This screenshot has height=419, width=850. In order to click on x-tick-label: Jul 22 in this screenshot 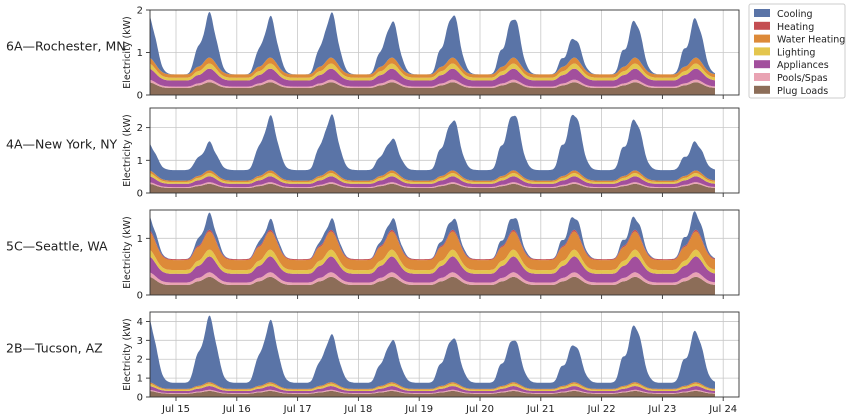, I will do `click(601, 409)`.